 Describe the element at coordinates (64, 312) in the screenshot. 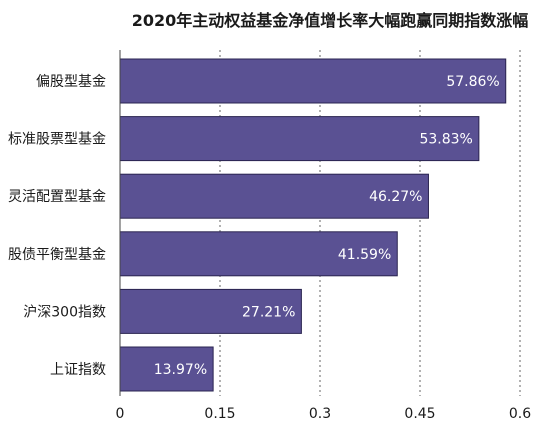

I see `category-label: 沪深300指数` at that location.